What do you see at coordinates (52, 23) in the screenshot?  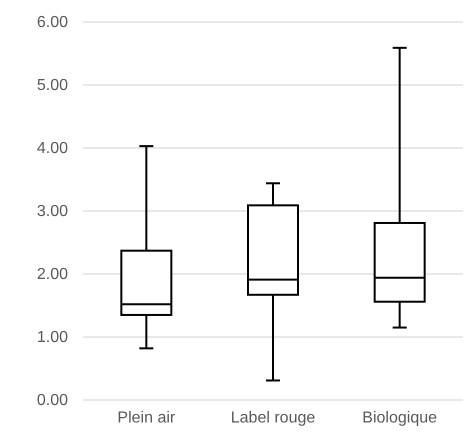 I see `y-tick-label: 6.00` at bounding box center [52, 23].